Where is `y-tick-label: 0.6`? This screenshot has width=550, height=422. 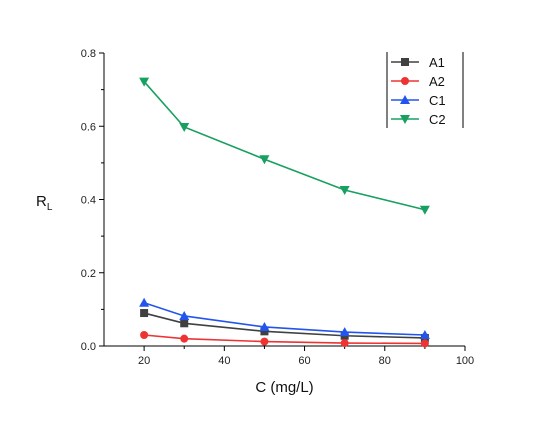
y-tick-label: 0.6 is located at coordinates (88, 127).